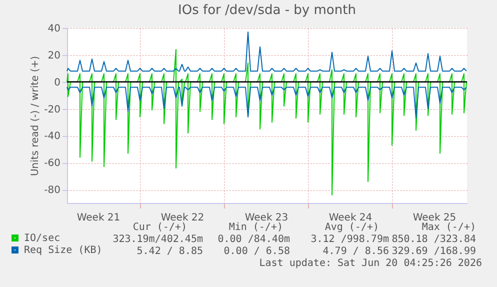 The image size is (497, 287). What do you see at coordinates (254, 239) in the screenshot?
I see `text: 0.00 /84.40m` at bounding box center [254, 239].